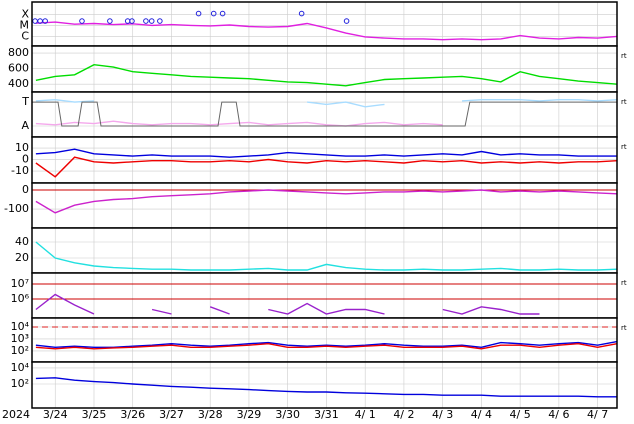 The height and width of the screenshot is (424, 634). What do you see at coordinates (365, 414) in the screenshot?
I see `x-tick-label: 4/ 1` at bounding box center [365, 414].